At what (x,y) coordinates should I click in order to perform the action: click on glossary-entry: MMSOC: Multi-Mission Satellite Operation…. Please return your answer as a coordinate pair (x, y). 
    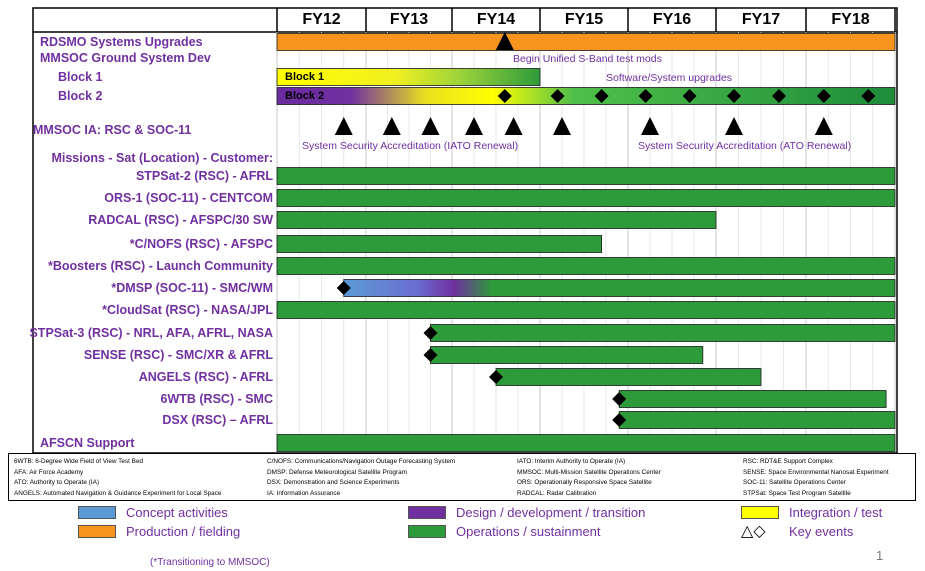
    Looking at the image, I should click on (589, 472).